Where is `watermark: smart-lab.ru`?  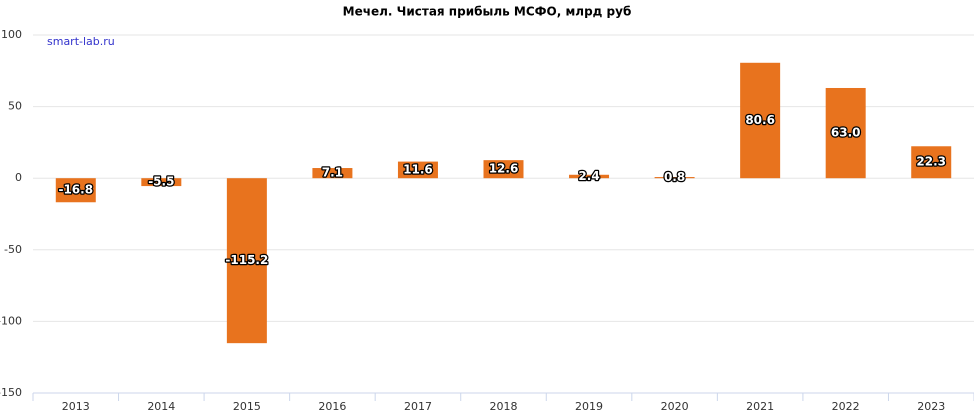 watermark: smart-lab.ru is located at coordinates (81, 41).